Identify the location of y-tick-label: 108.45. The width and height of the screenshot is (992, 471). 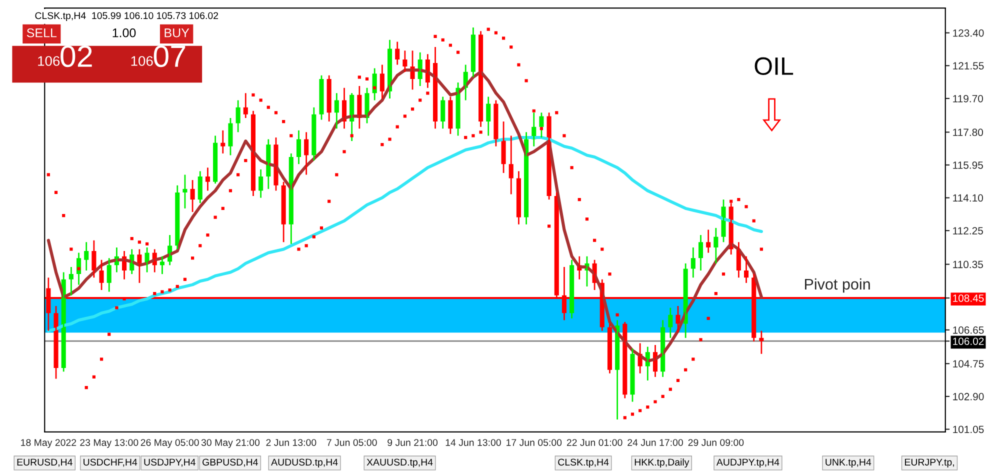
(968, 298).